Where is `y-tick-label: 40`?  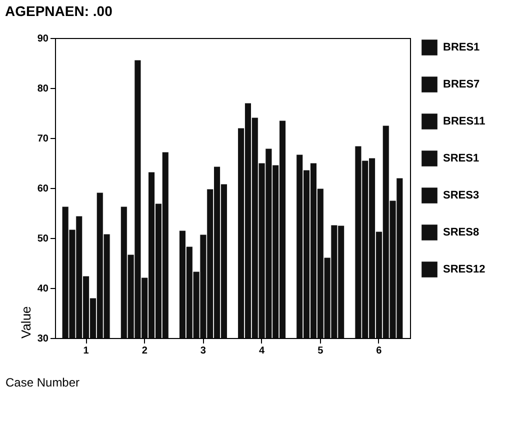 y-tick-label: 40 is located at coordinates (43, 289).